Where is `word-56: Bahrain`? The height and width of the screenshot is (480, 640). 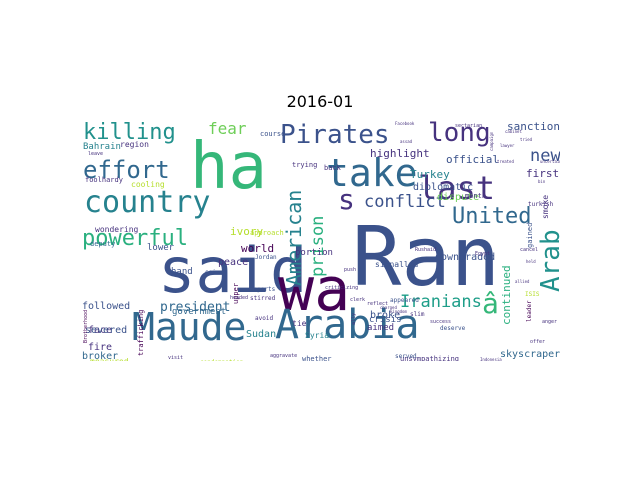
word-56: Bahrain is located at coordinates (102, 147).